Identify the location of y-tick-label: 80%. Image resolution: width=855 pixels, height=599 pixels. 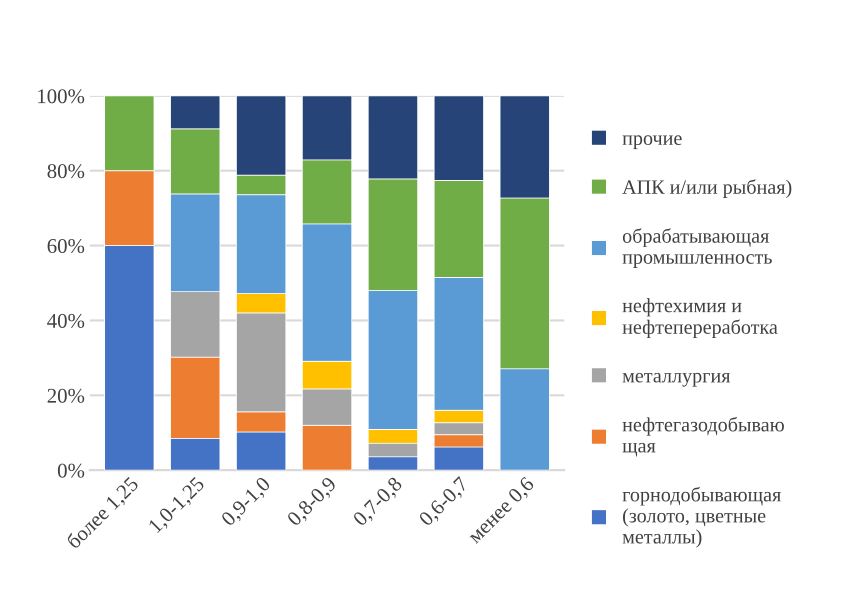
(66, 171).